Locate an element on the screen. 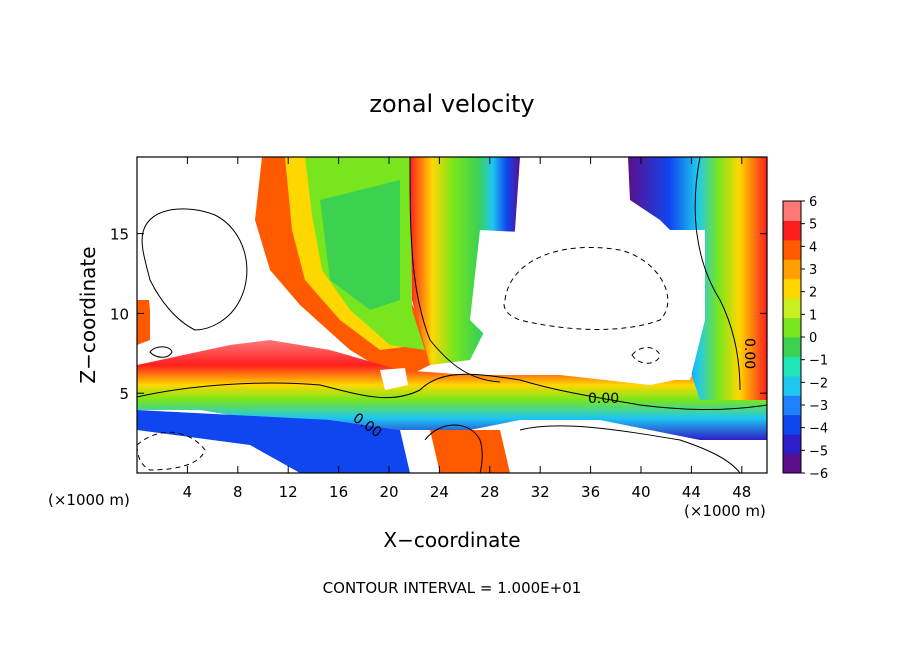 This screenshot has height=654, width=904. y-tick-label: 15 is located at coordinates (119, 235).